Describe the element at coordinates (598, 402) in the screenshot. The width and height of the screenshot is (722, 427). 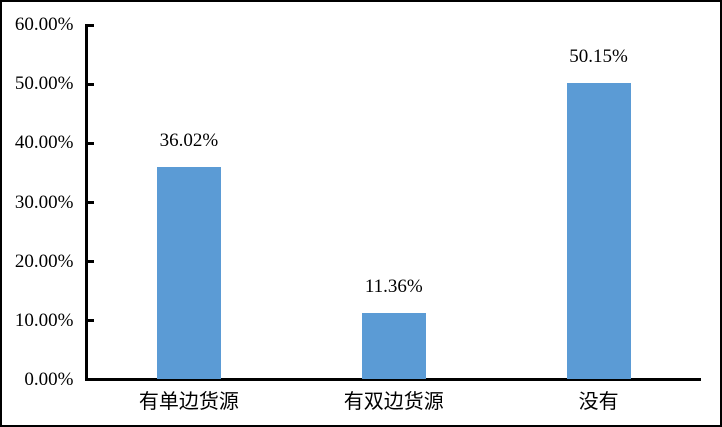
I see `x-axis-category-label: 没有` at that location.